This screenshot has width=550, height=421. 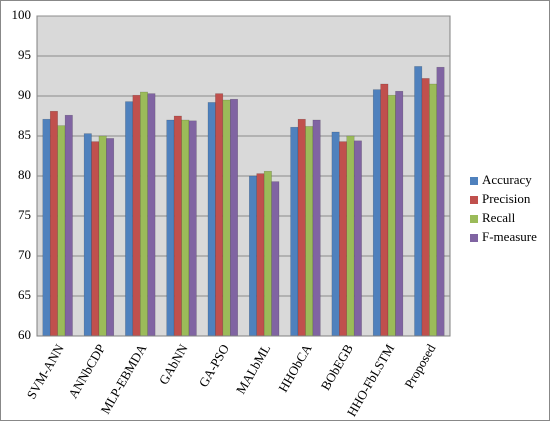 What do you see at coordinates (24, 54) in the screenshot?
I see `y-tick-label: 95` at bounding box center [24, 54].